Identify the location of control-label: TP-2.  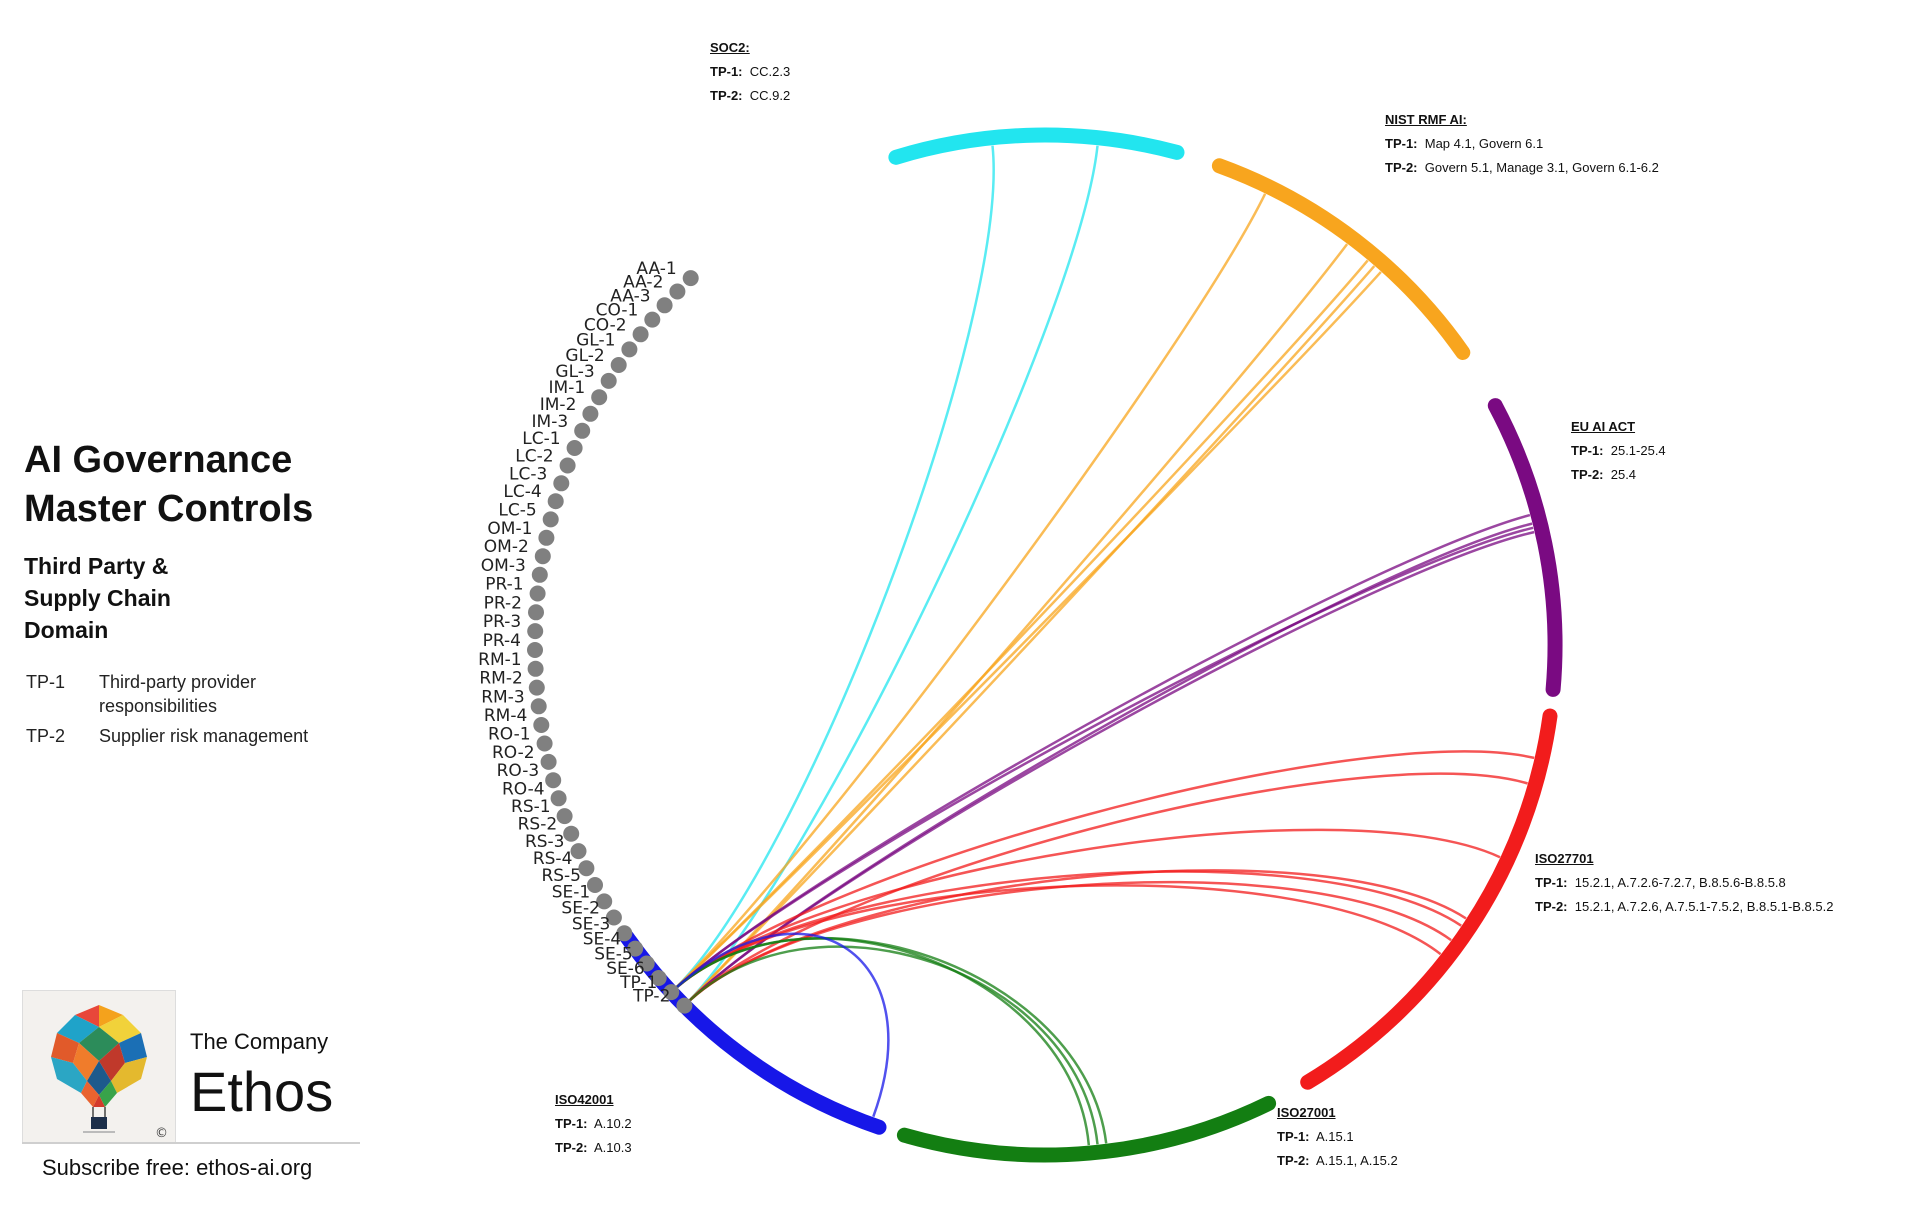
(651, 997).